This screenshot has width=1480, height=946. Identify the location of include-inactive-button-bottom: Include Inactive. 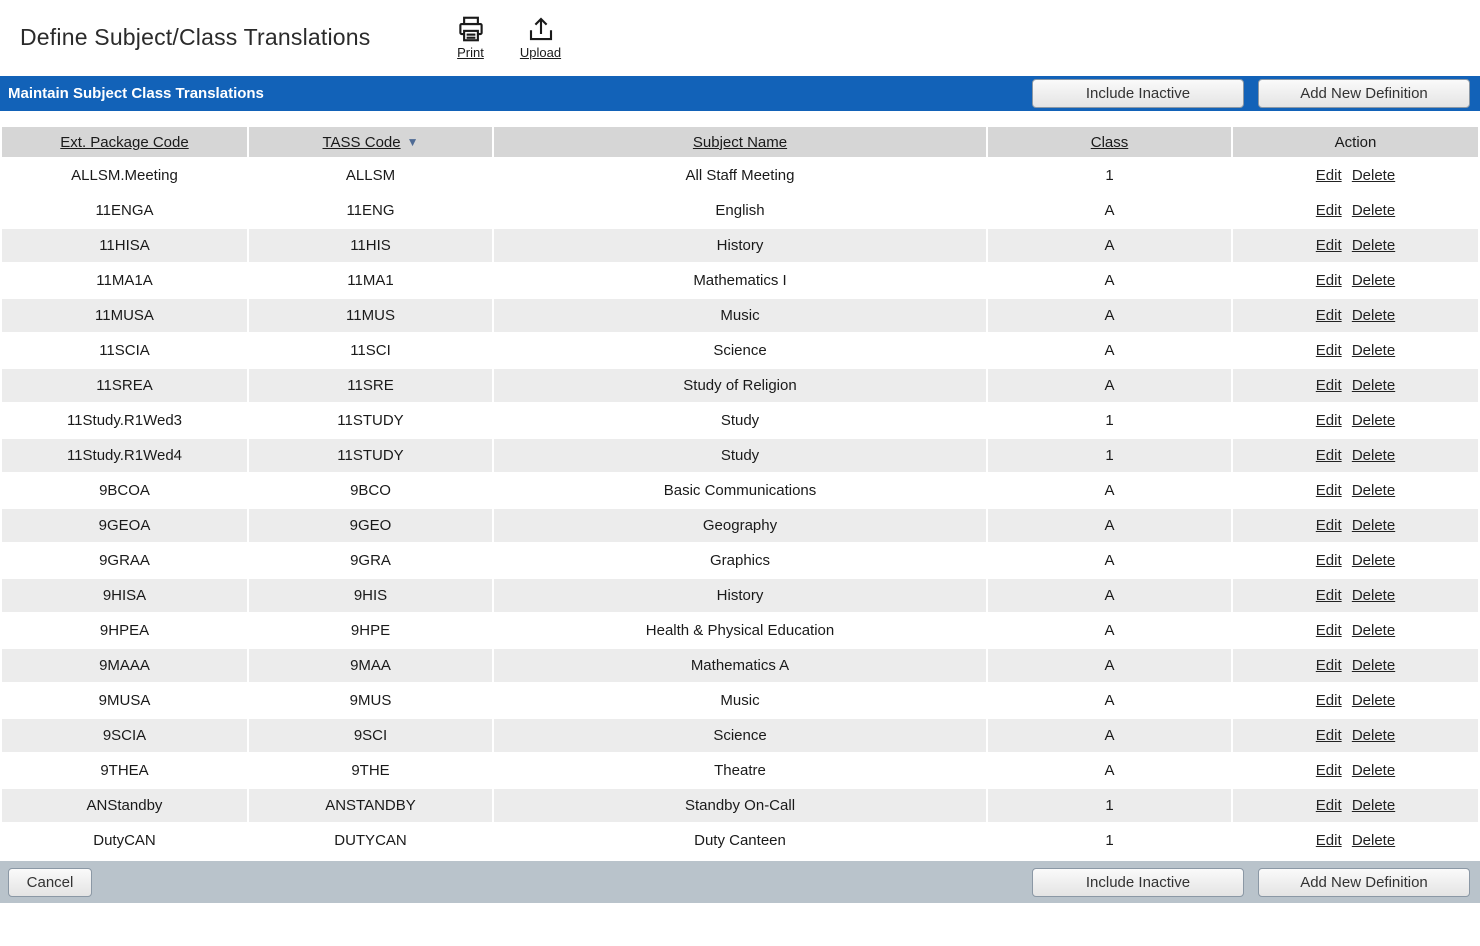
(1138, 882).